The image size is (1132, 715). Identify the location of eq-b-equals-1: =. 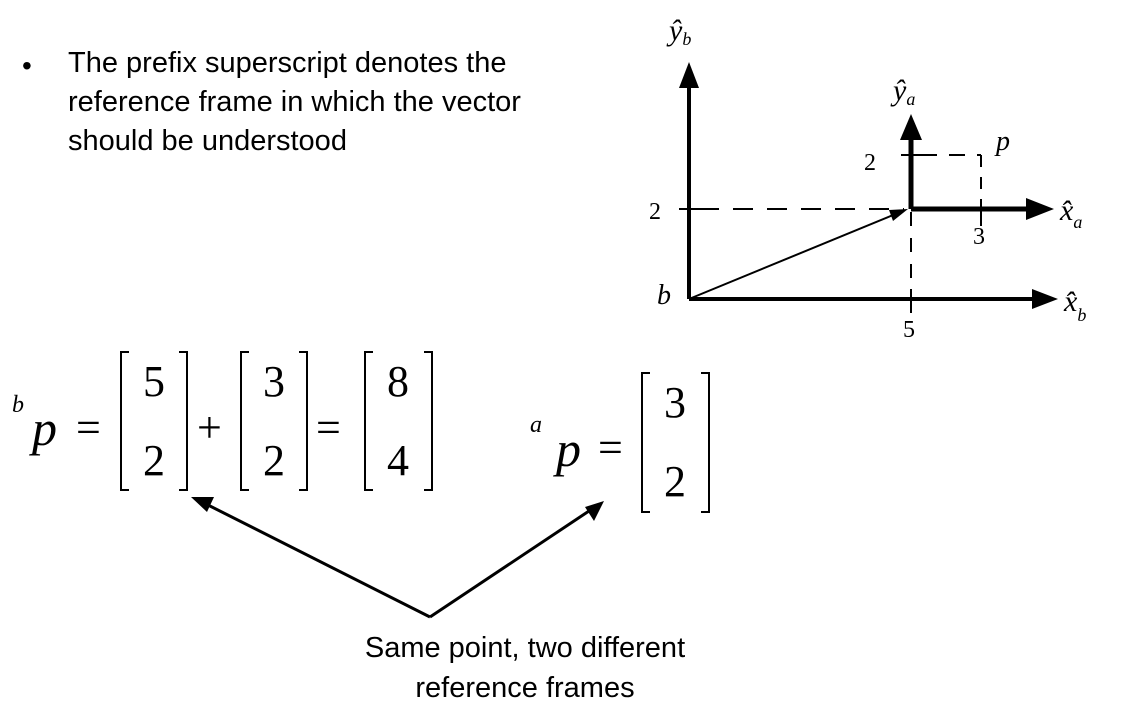
(88, 427).